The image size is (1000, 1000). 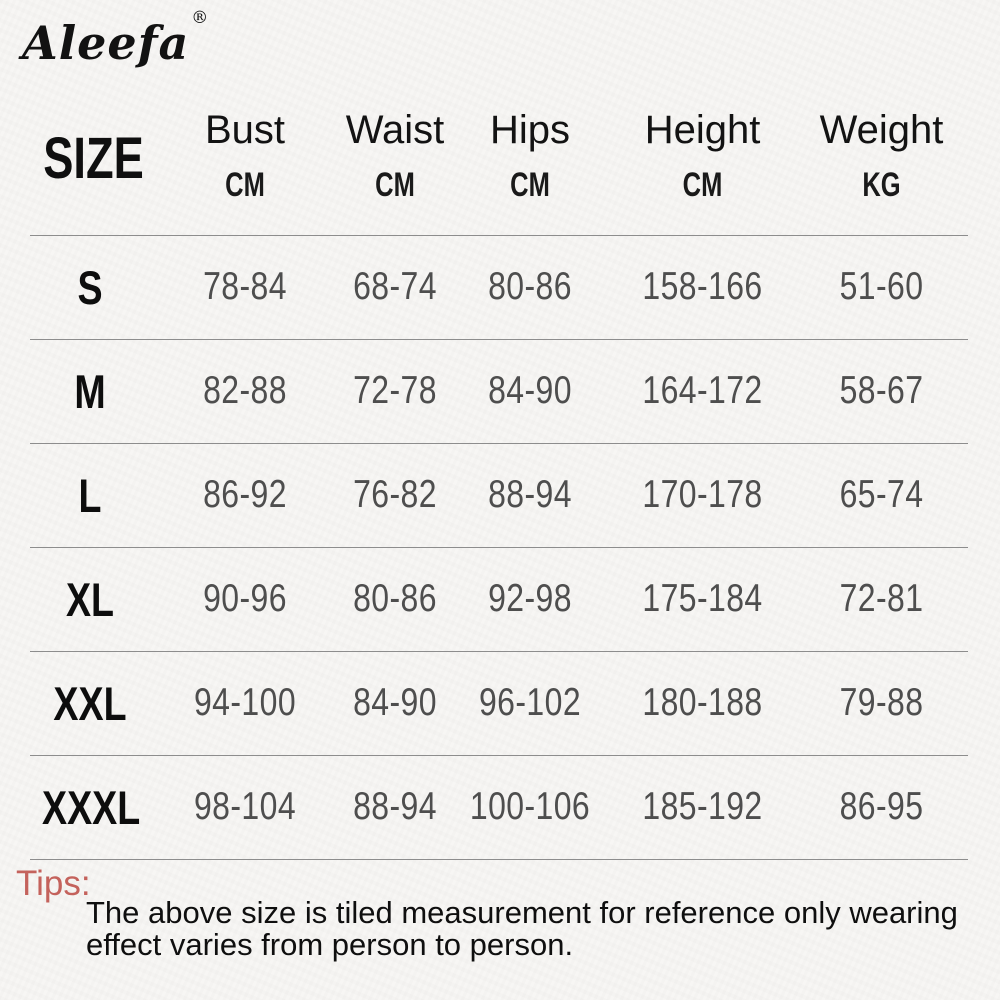 I want to click on bust-cell: 78-84, so click(x=245, y=287).